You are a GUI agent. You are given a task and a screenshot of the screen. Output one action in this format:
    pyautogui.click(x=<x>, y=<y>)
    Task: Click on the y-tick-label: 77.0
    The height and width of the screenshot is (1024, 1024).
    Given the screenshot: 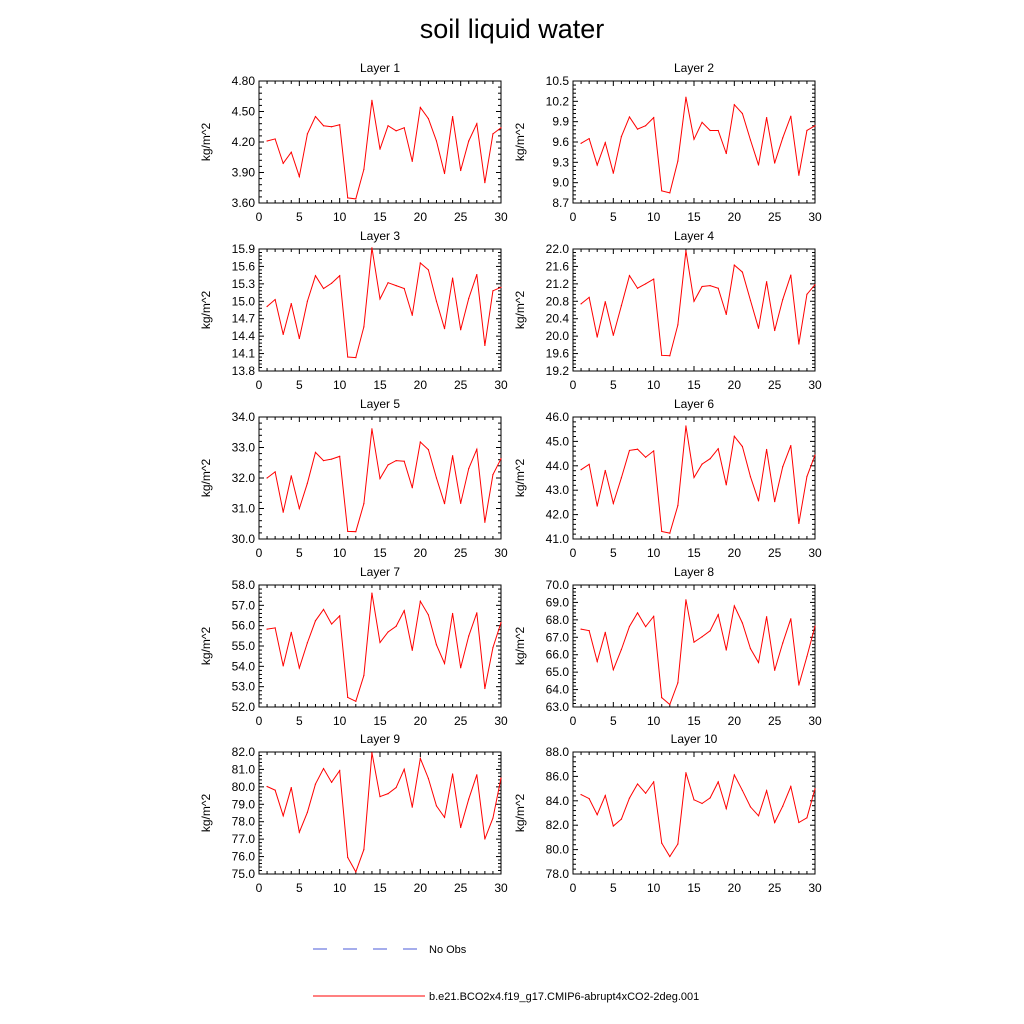 What is the action you would take?
    pyautogui.click(x=244, y=839)
    